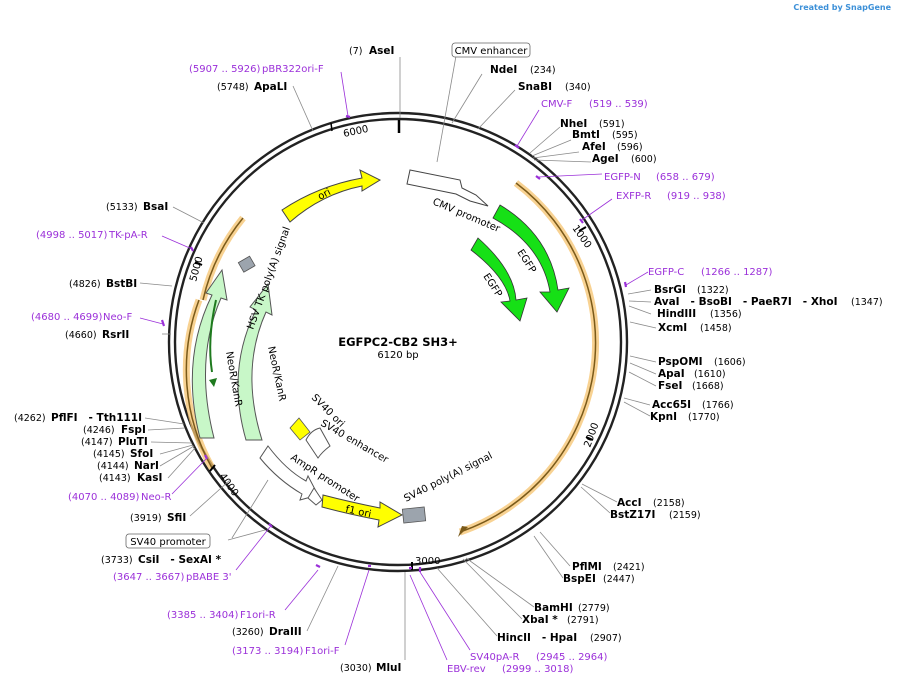 The image size is (897, 685). I want to click on primer-label: F1ori-R, so click(258, 615).